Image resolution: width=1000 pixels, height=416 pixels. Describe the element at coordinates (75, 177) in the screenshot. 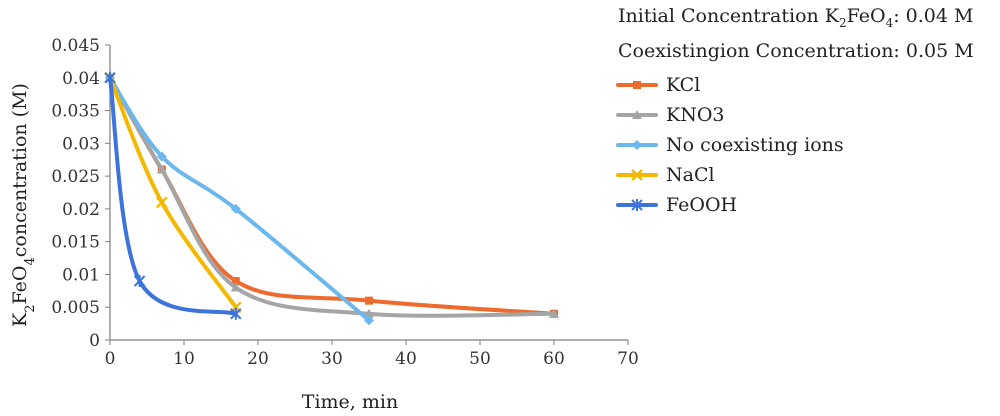

I see `y-tick-label: 0.025` at that location.